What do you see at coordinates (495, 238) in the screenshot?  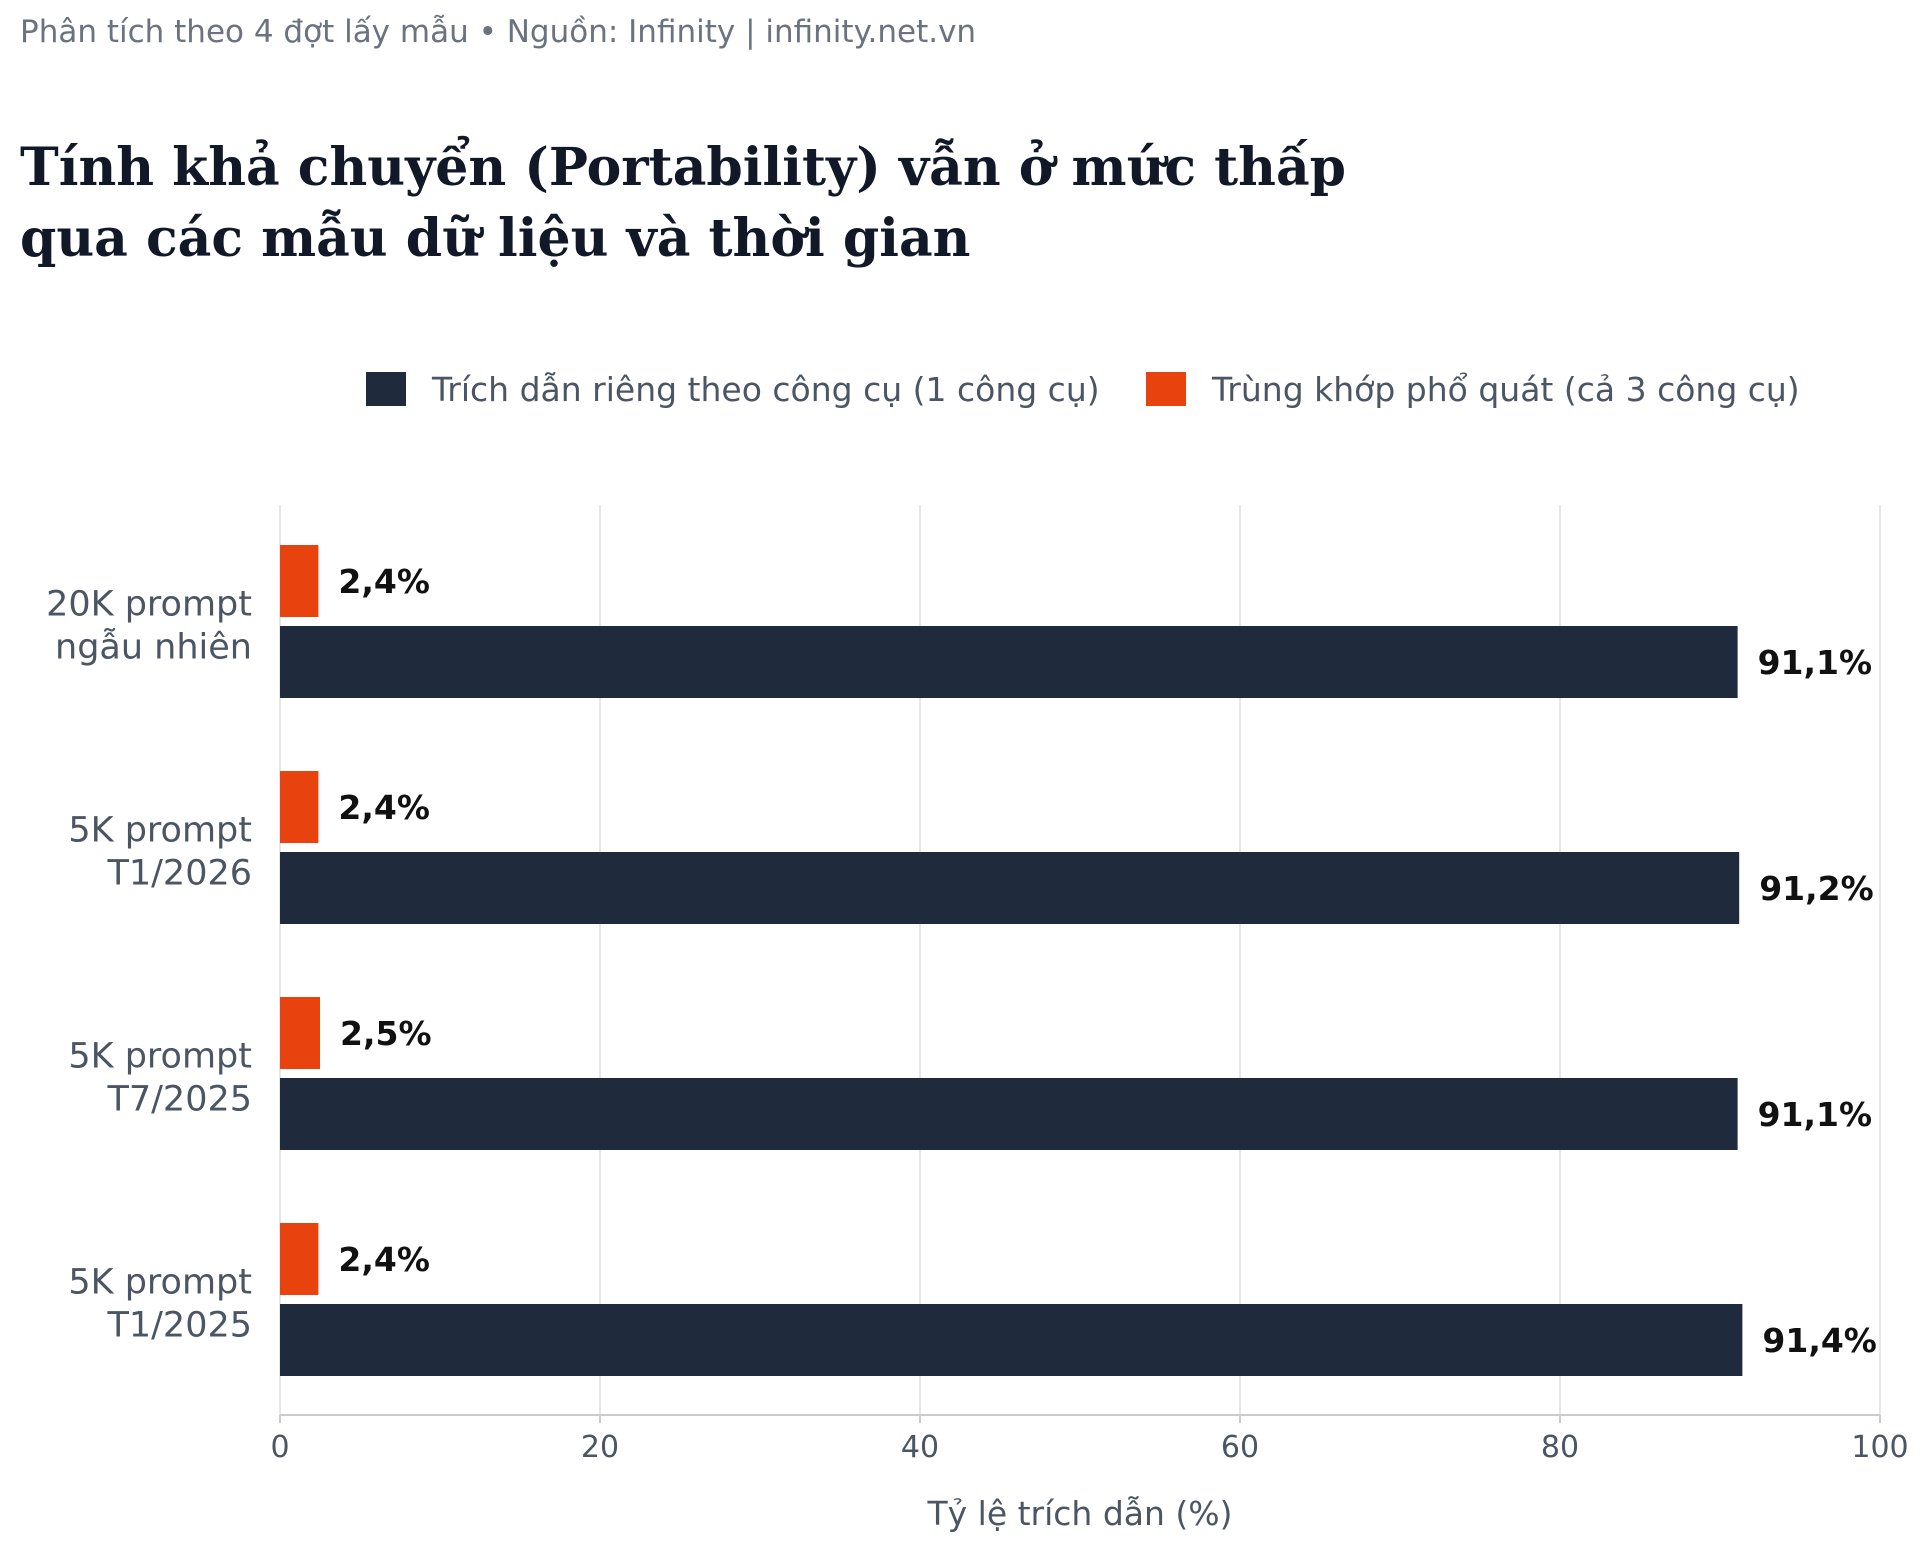 I see `chart-title-line-2: qua các mẫu dữ liệu và thời gian` at bounding box center [495, 238].